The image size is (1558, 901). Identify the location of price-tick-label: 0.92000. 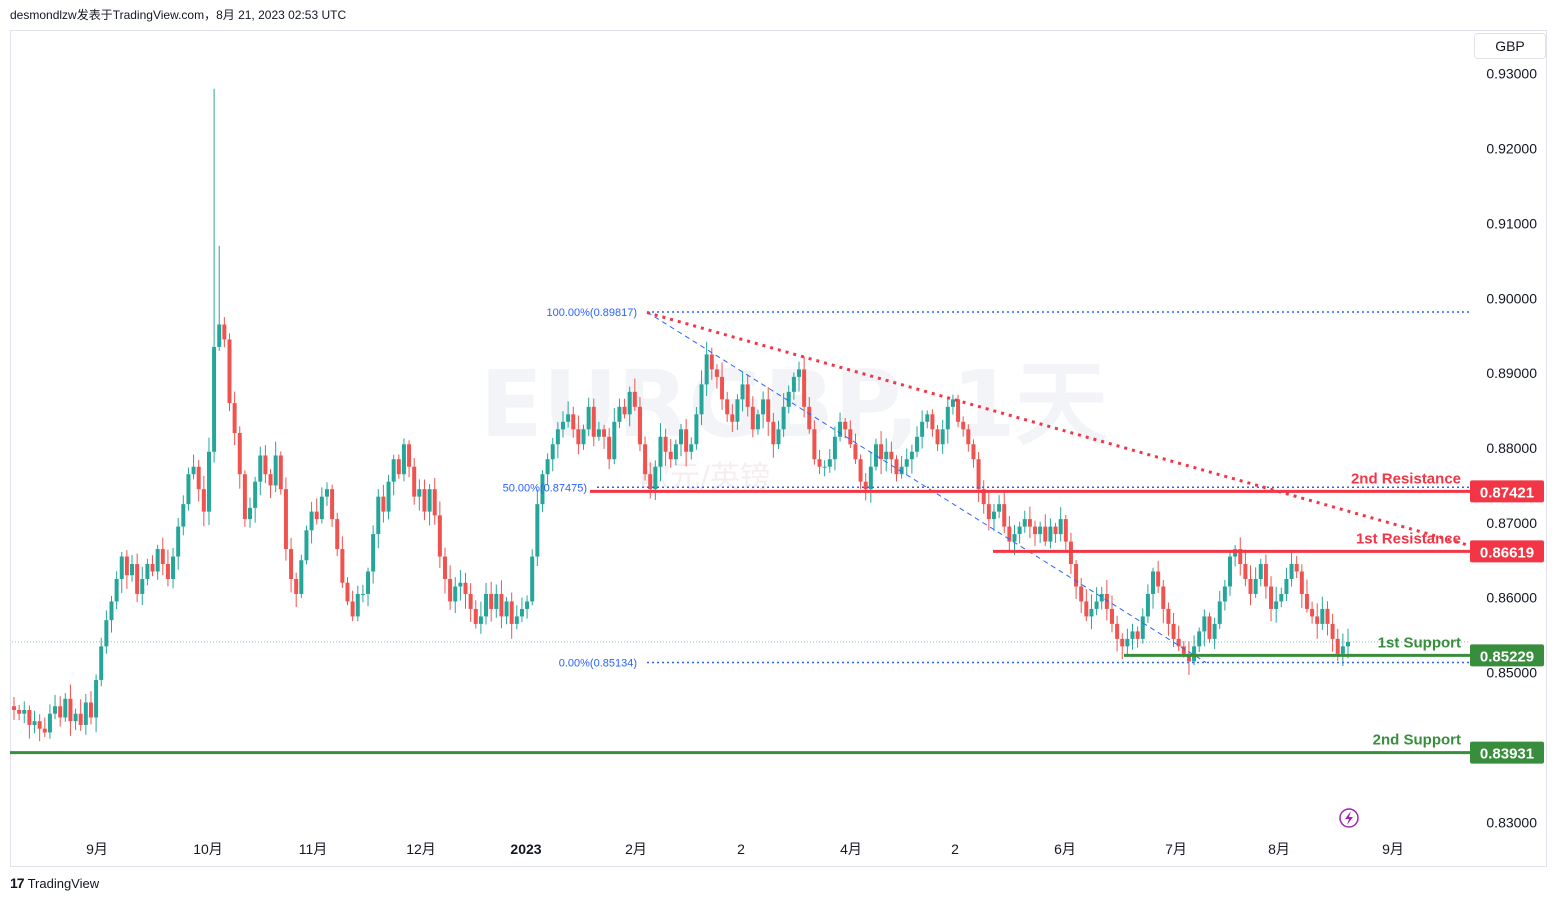
(1511, 149).